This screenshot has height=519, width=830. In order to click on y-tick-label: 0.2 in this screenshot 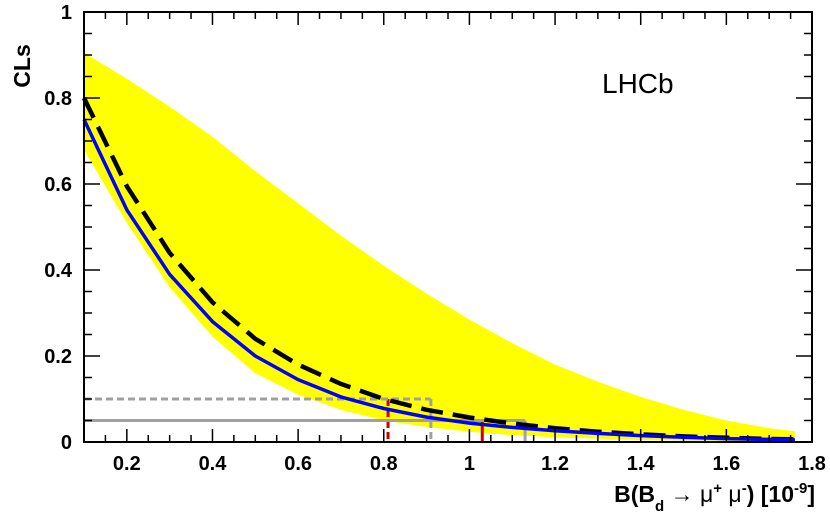, I will do `click(58, 357)`.